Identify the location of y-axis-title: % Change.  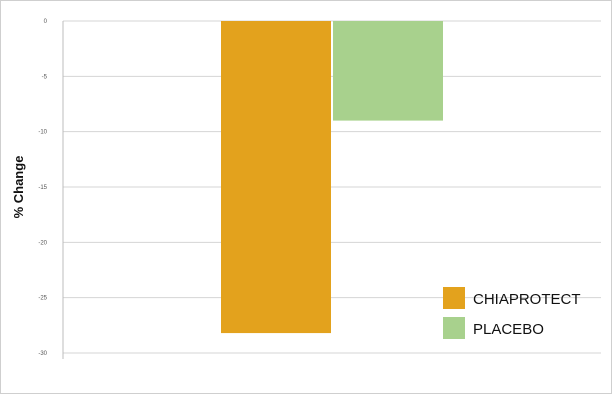
(18, 187).